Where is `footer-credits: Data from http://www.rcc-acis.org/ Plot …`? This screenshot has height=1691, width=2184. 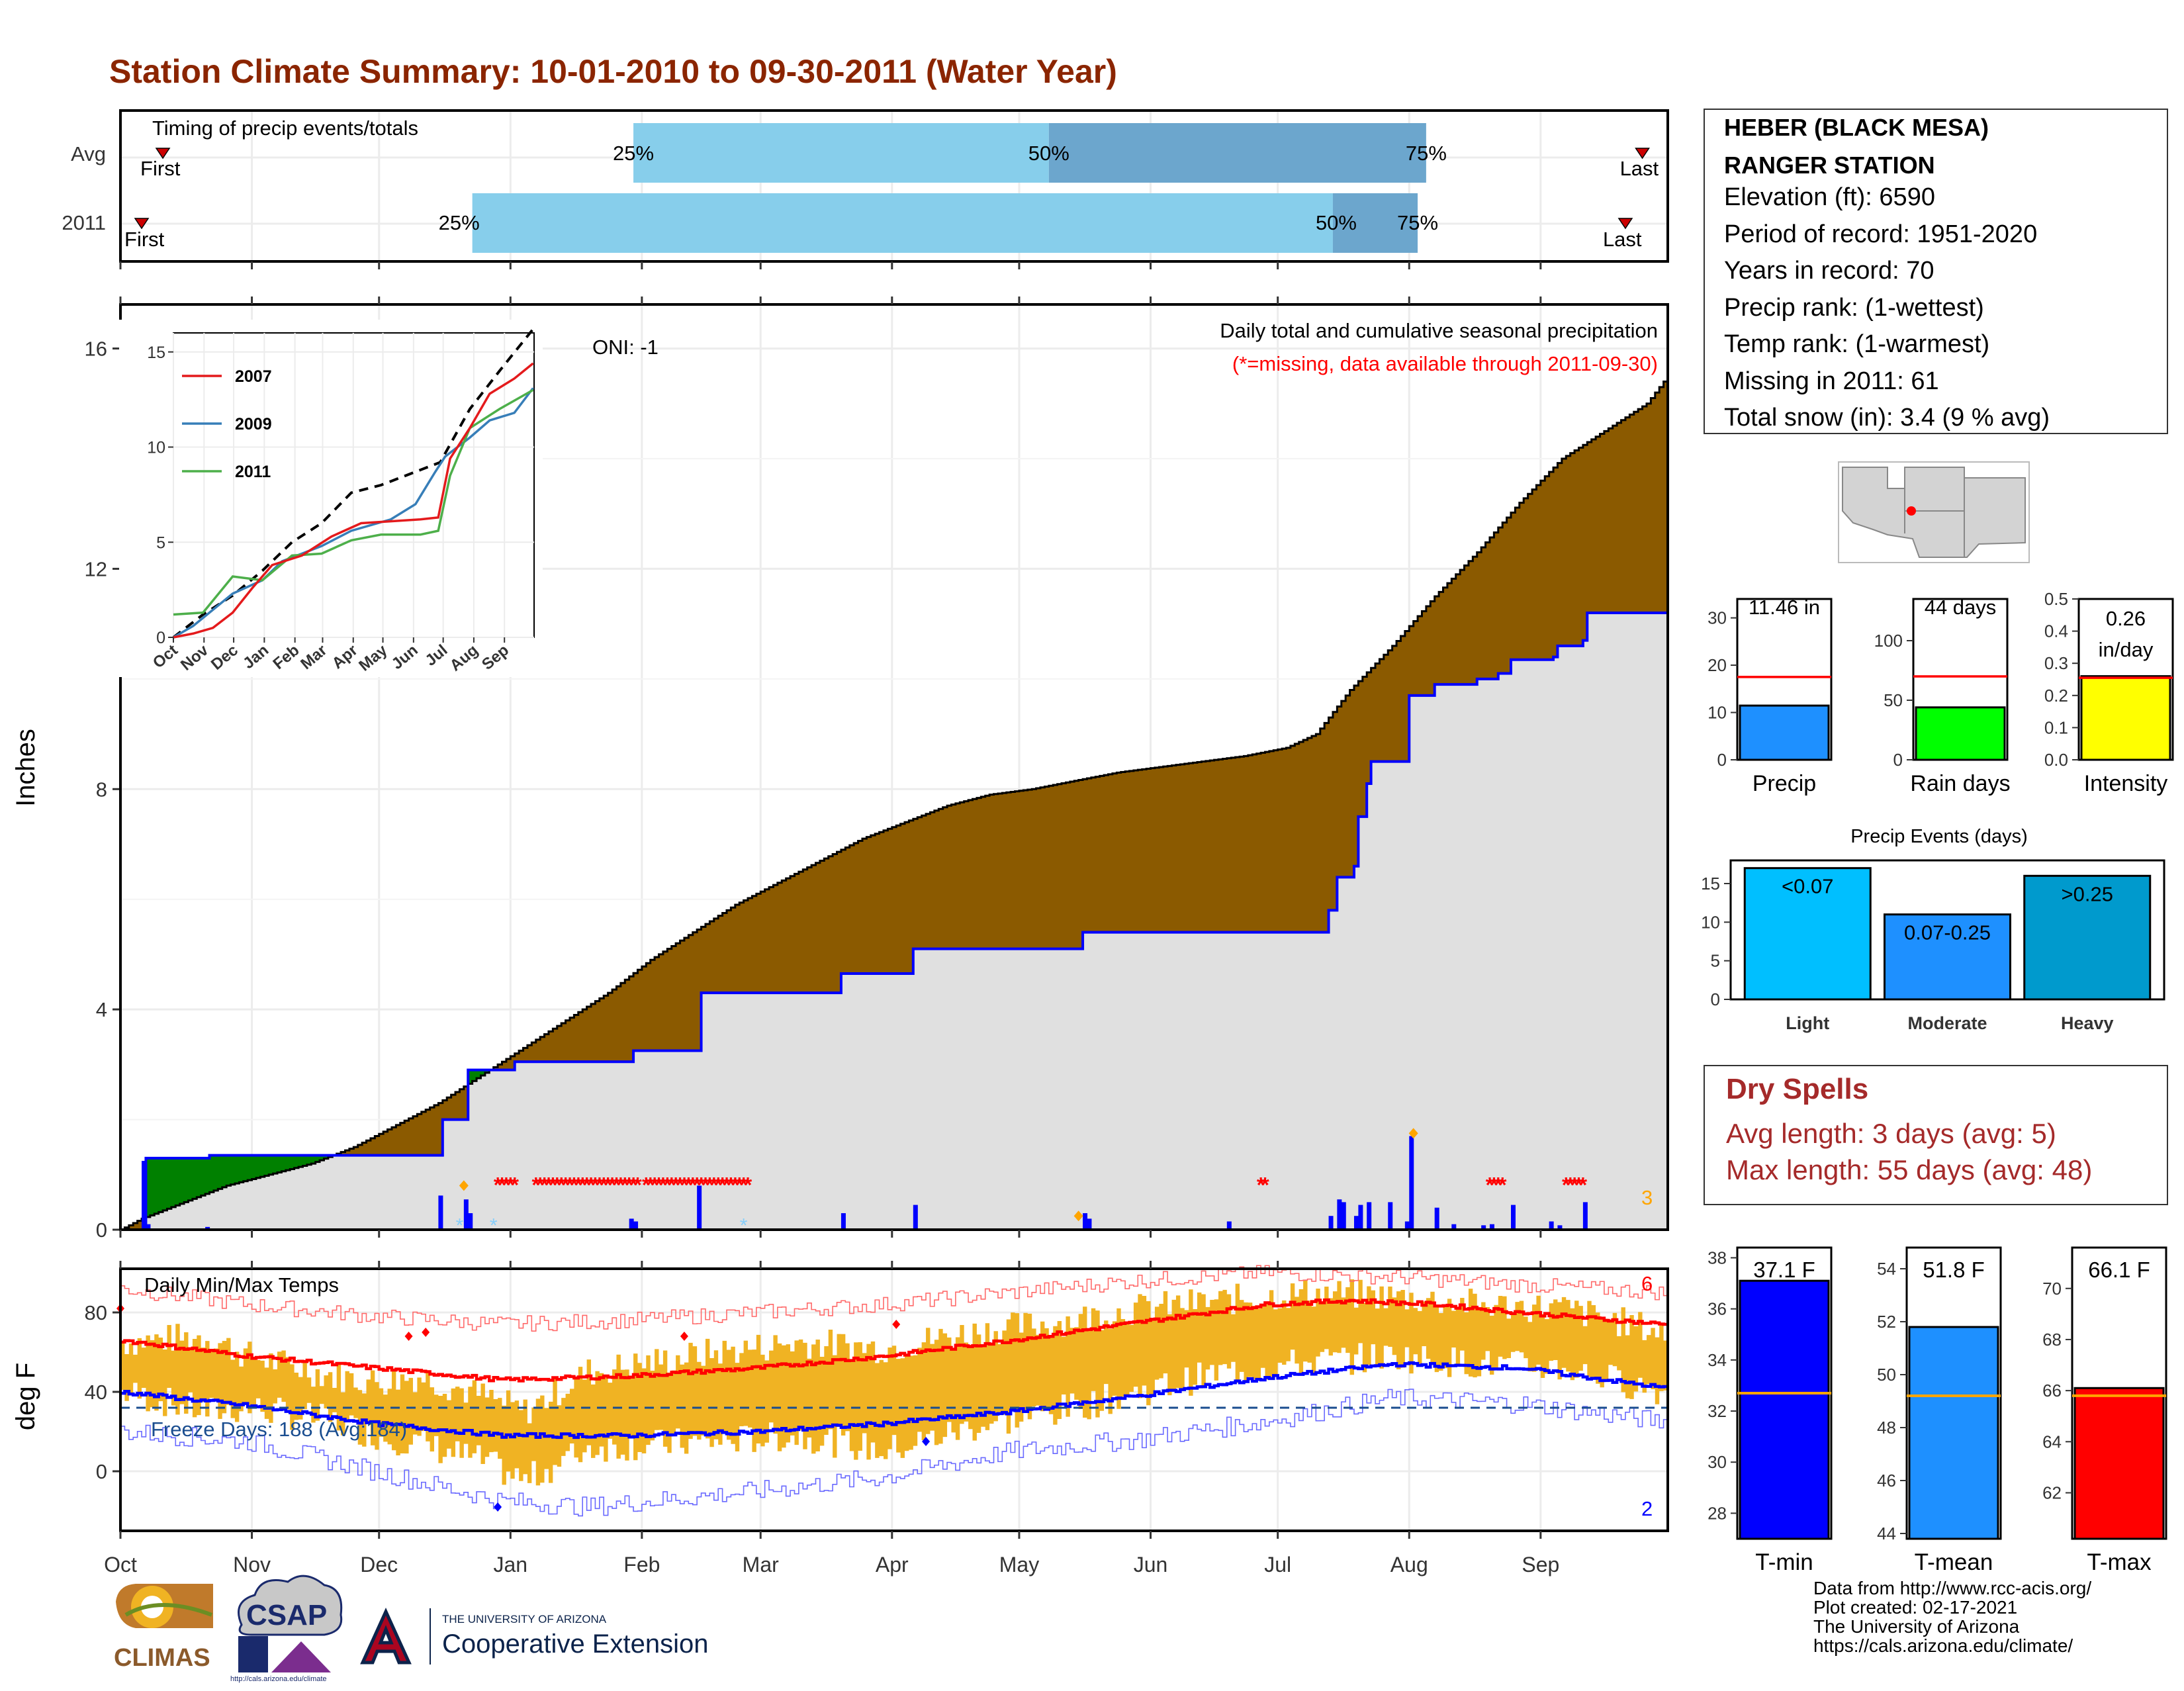 footer-credits: Data from http://www.rcc-acis.org/ Plot … is located at coordinates (1952, 1617).